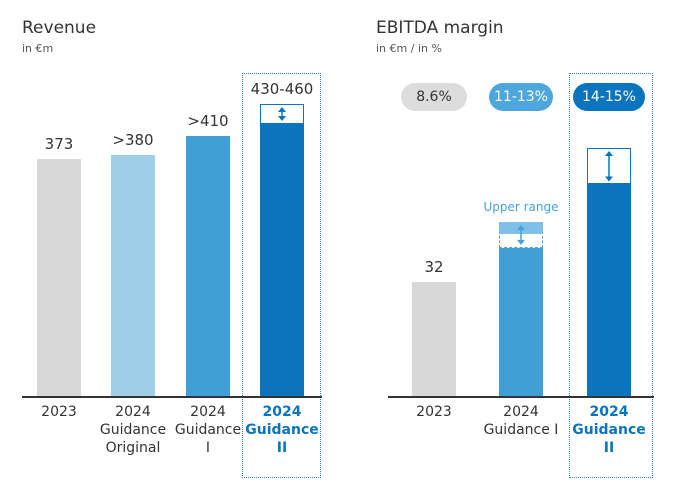  I want to click on ebitda-title: EBITDA margin, so click(440, 28).